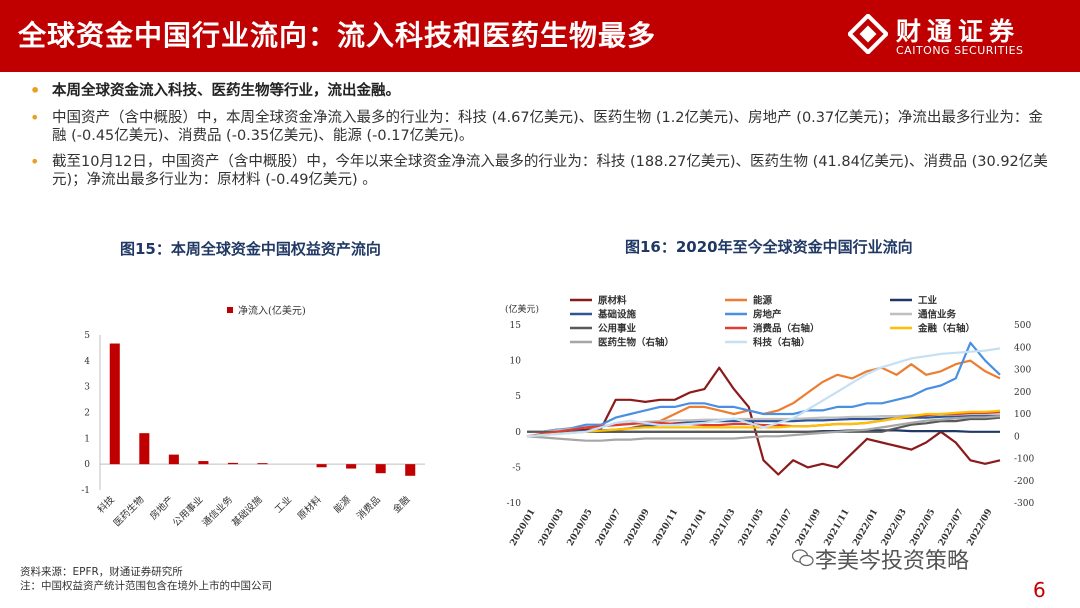  What do you see at coordinates (1022, 371) in the screenshot?
I see `y-right-tick-label: 300` at bounding box center [1022, 371].